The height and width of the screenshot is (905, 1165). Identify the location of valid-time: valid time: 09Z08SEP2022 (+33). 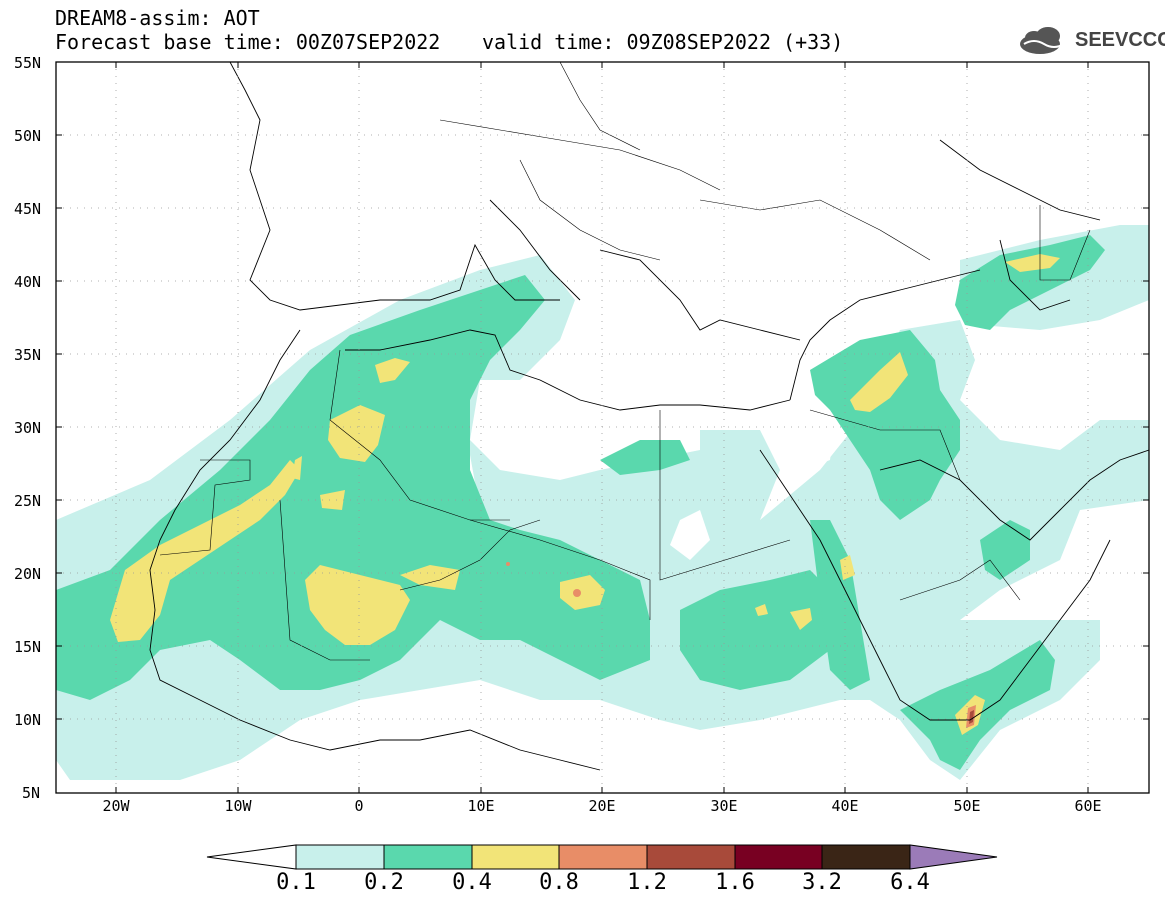
(663, 42).